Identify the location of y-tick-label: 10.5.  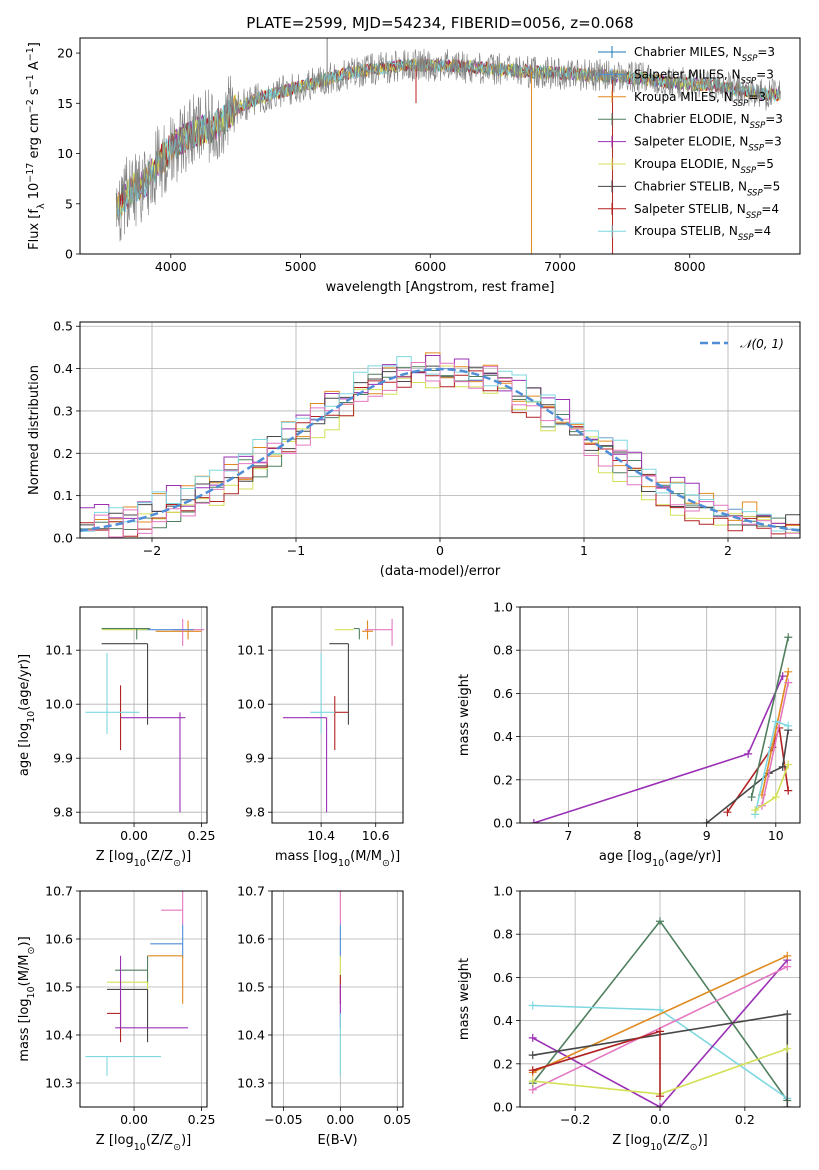
(251, 987).